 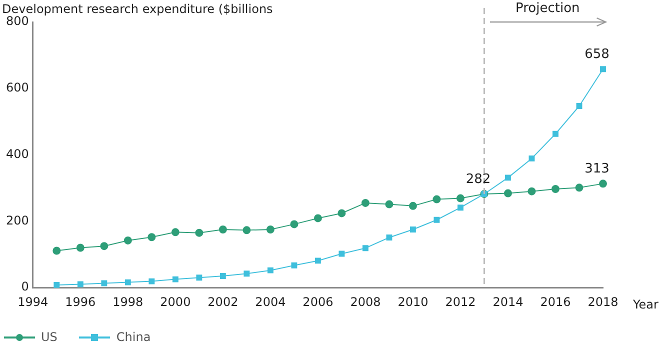 I want to click on x-tick-label: 1994, so click(x=33, y=301).